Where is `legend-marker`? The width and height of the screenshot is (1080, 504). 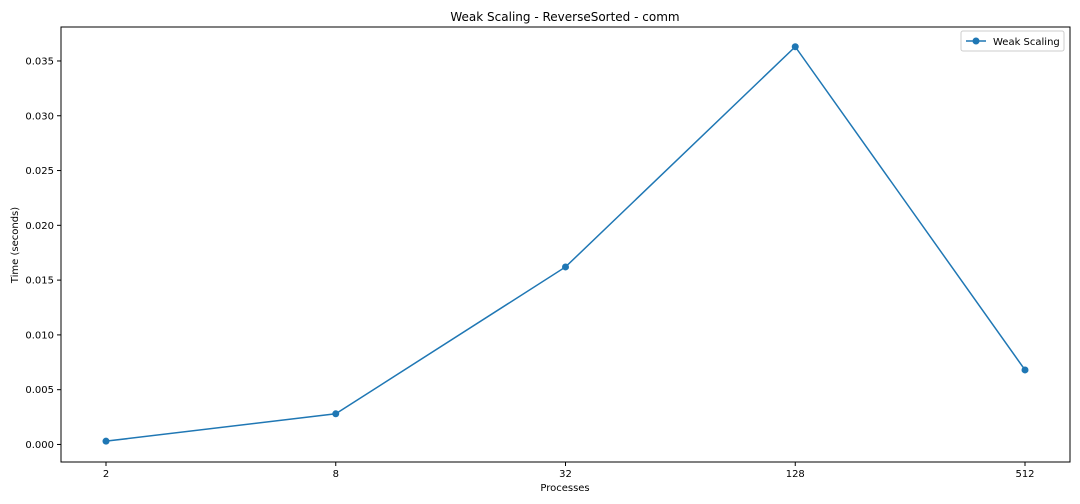 legend-marker is located at coordinates (976, 41).